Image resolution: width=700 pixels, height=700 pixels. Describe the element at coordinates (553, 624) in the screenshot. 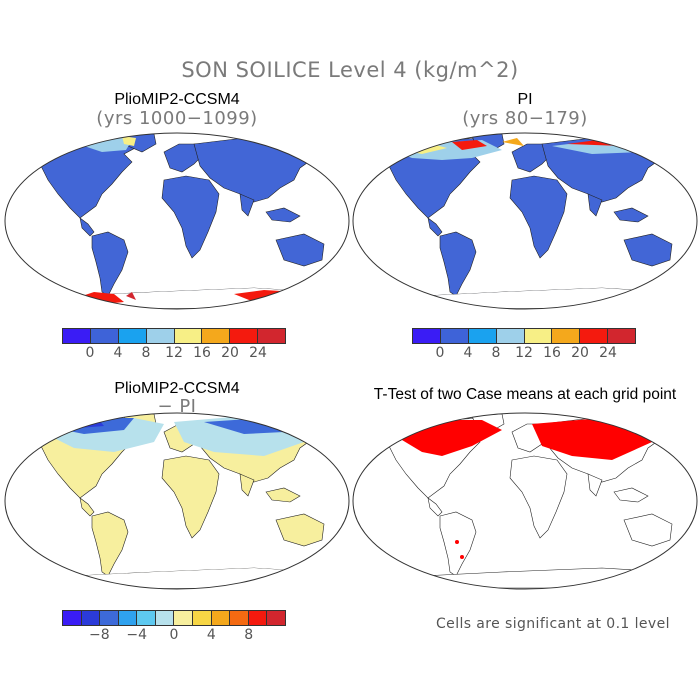

I see `significance-note: Cells are significant at 0.1 level` at that location.